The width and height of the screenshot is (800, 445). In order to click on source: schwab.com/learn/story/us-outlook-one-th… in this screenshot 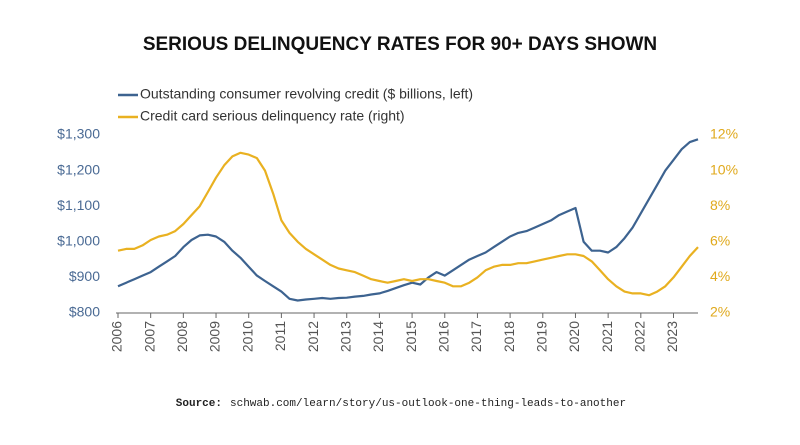, I will do `click(428, 404)`.